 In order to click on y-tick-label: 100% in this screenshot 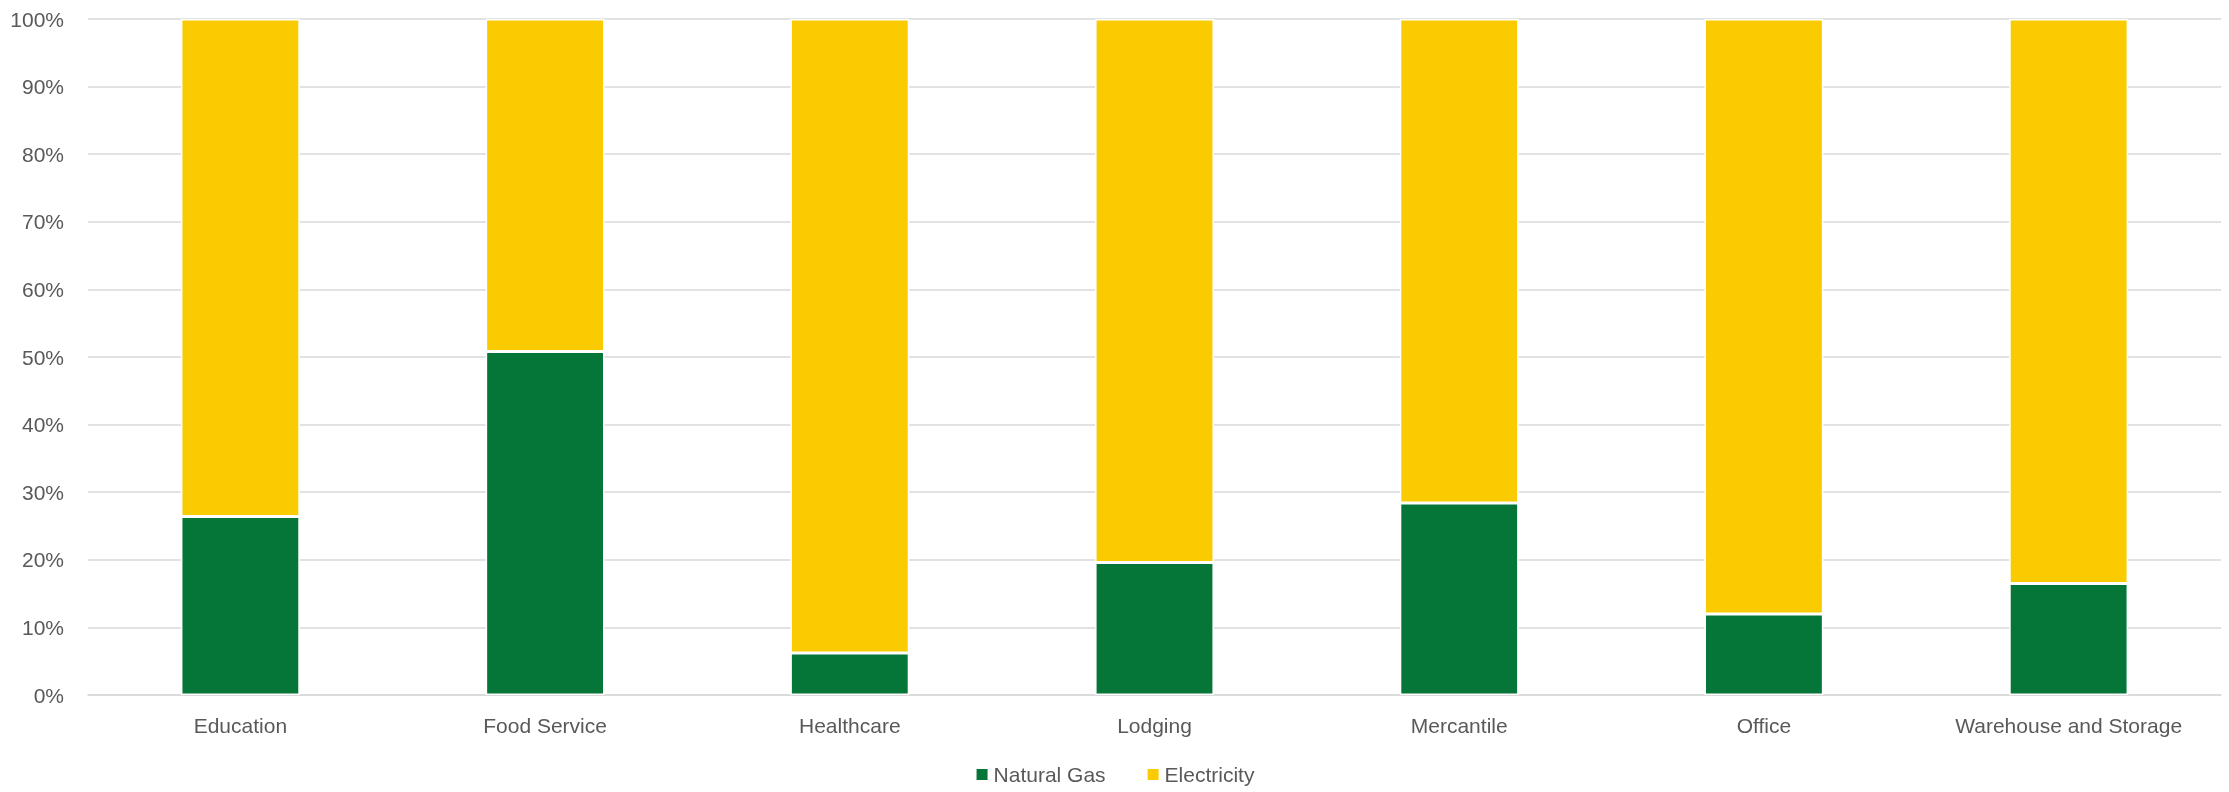, I will do `click(37, 19)`.